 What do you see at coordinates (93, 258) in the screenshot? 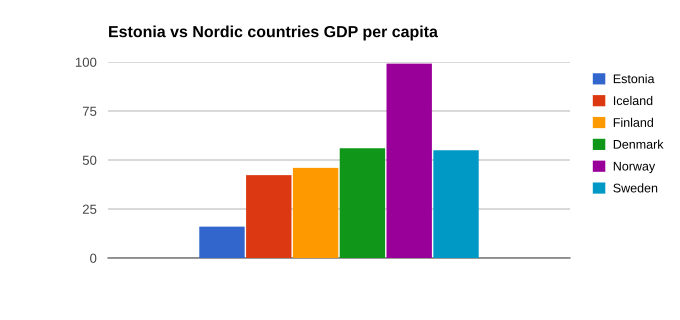
I see `y-tick-label: 0` at bounding box center [93, 258].